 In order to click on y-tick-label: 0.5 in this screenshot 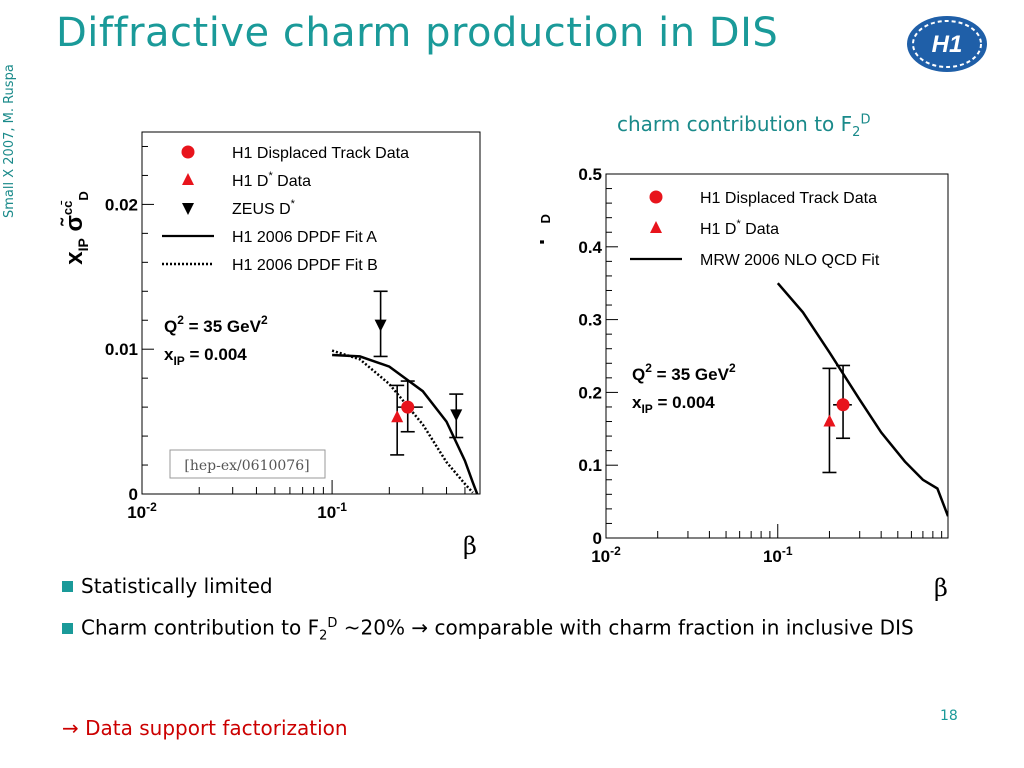, I will do `click(590, 174)`.